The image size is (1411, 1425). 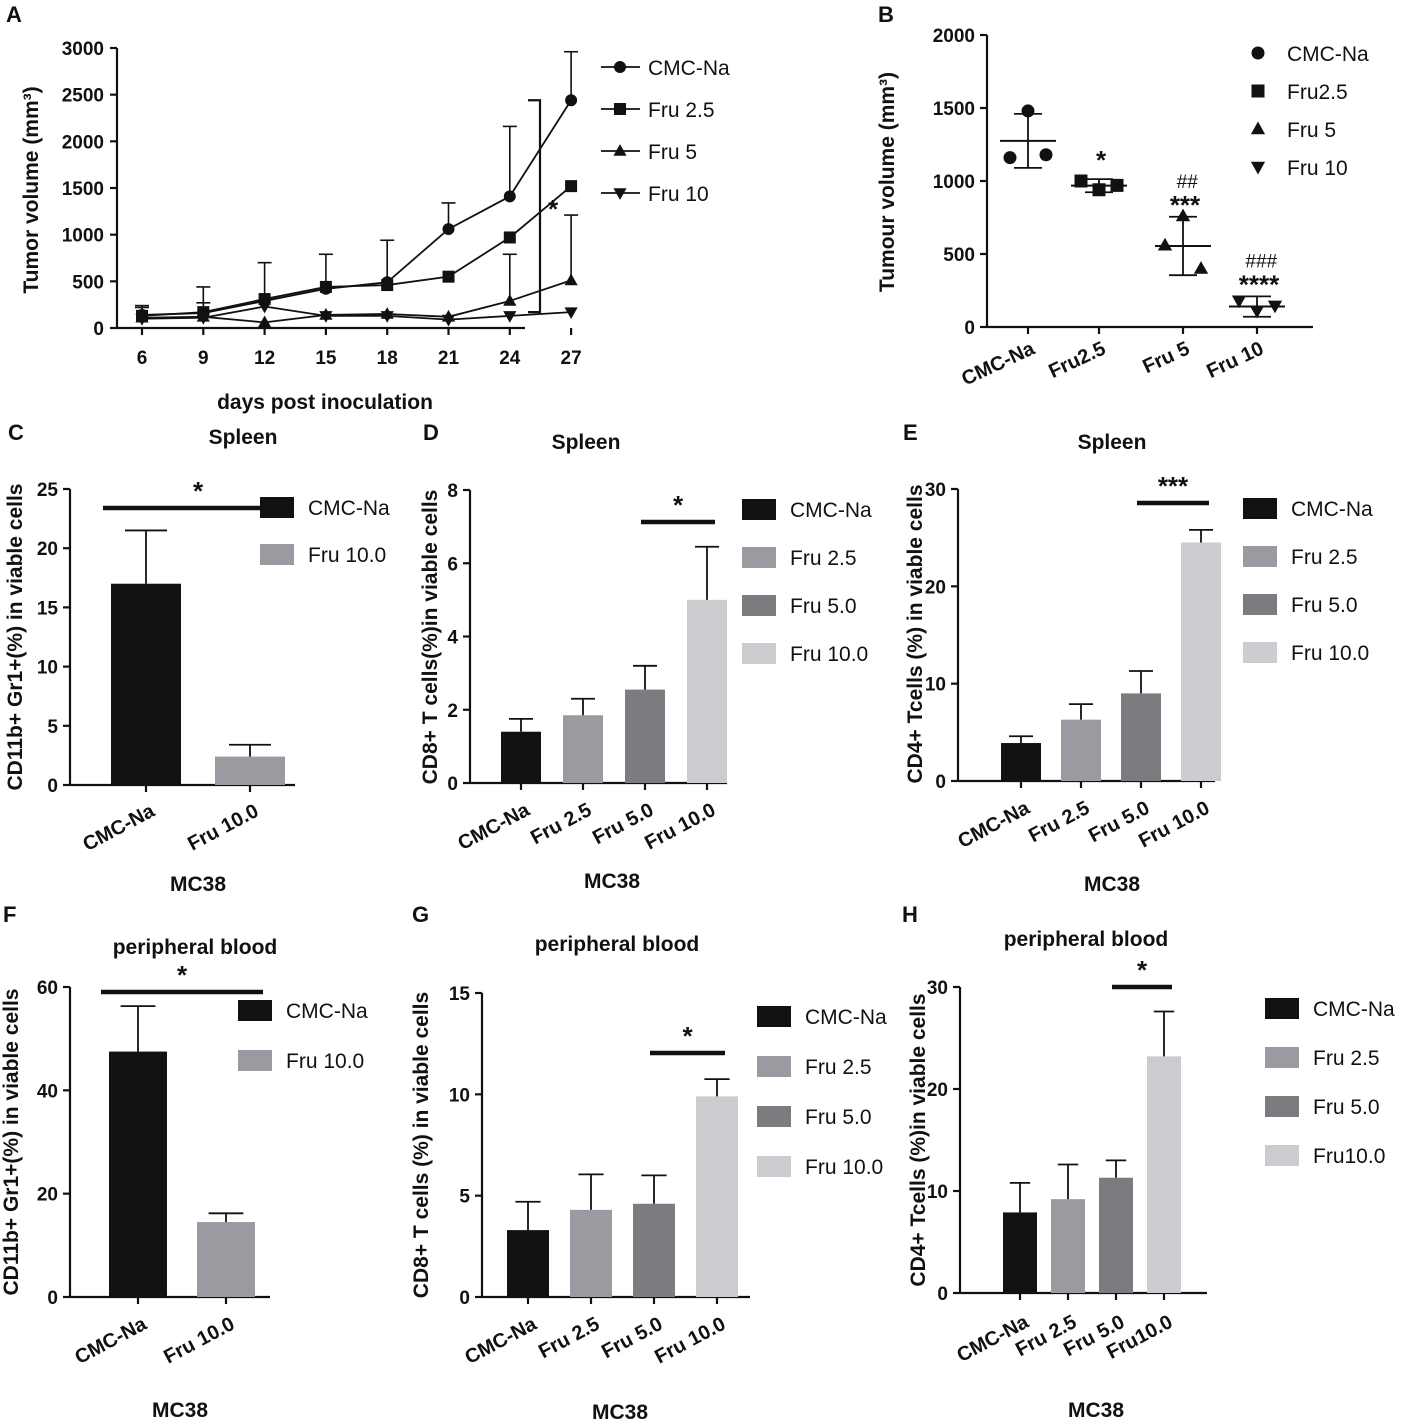 What do you see at coordinates (452, 564) in the screenshot?
I see `y-tick-label: 6` at bounding box center [452, 564].